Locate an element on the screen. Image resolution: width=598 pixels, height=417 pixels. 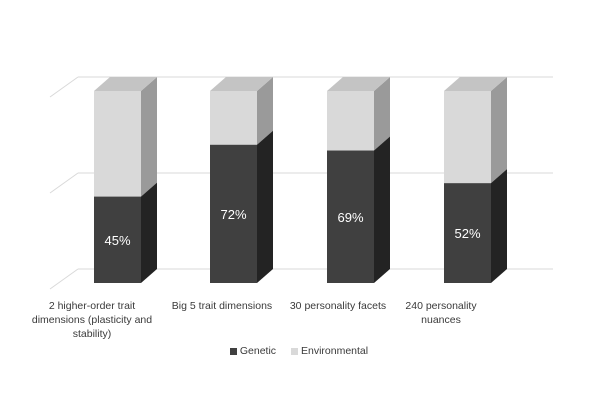
legend-swatch-environmental is located at coordinates (294, 352).